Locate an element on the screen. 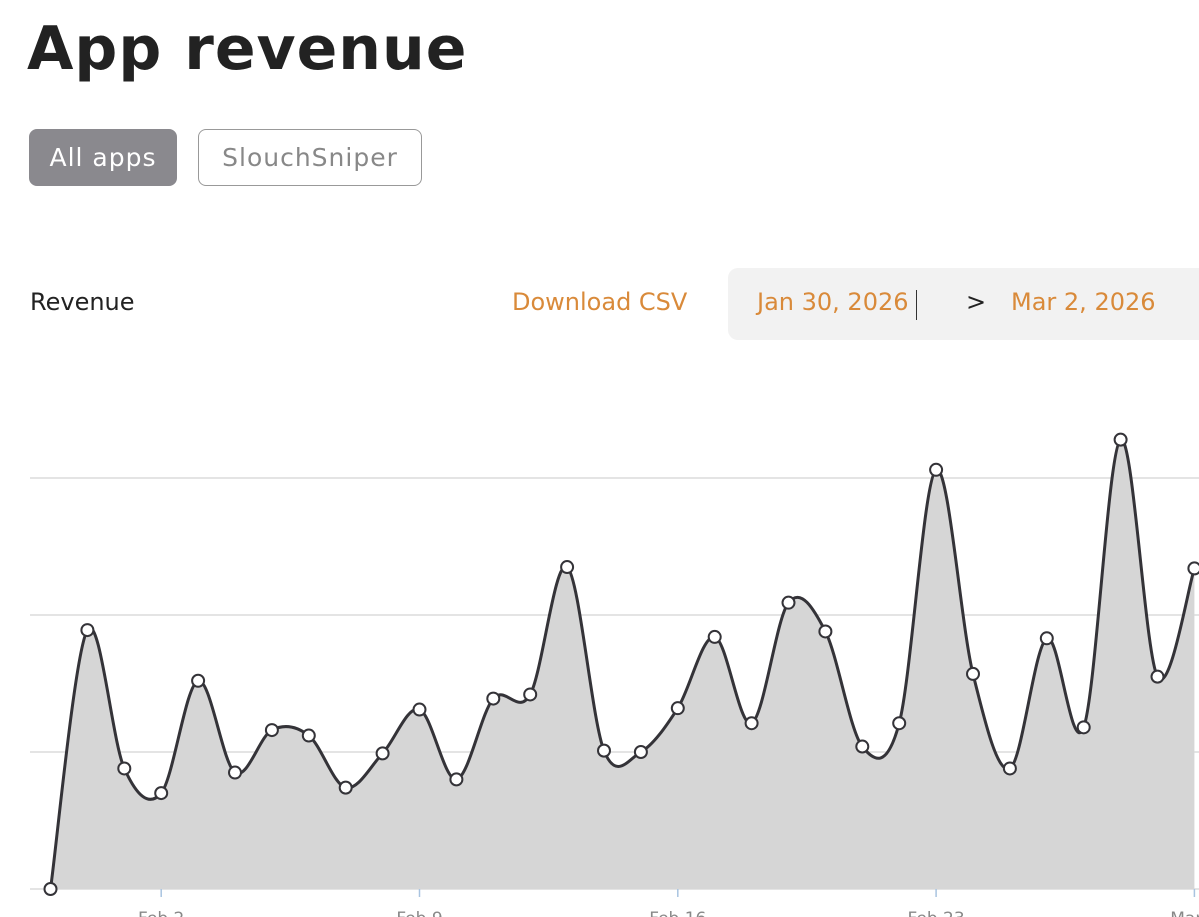  x-tick-label: Feb 2 is located at coordinates (161, 913).